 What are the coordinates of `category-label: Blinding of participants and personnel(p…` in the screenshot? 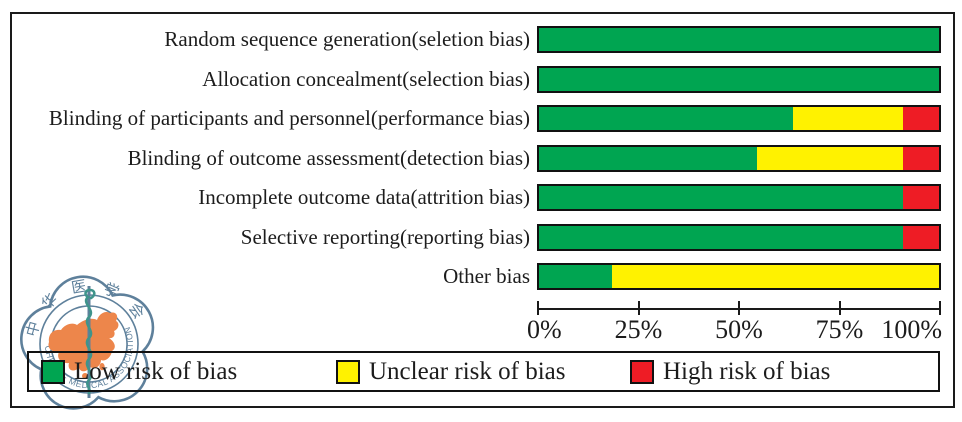 It's located at (289, 118).